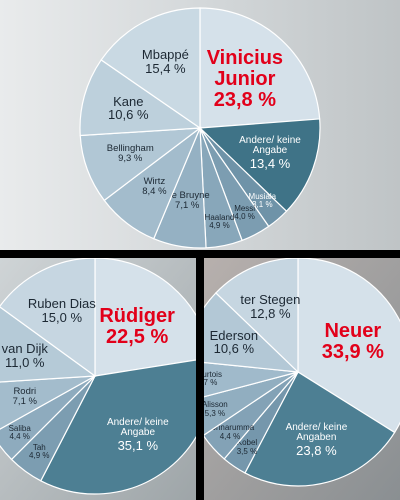 The width and height of the screenshot is (400, 500). What do you see at coordinates (219, 217) in the screenshot?
I see `slice-name: Haaland` at bounding box center [219, 217].